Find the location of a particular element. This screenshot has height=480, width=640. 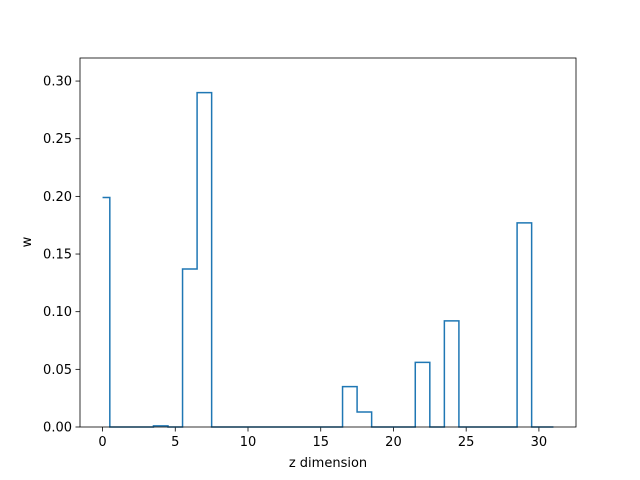

x-axis-label: z dimension is located at coordinates (328, 463).